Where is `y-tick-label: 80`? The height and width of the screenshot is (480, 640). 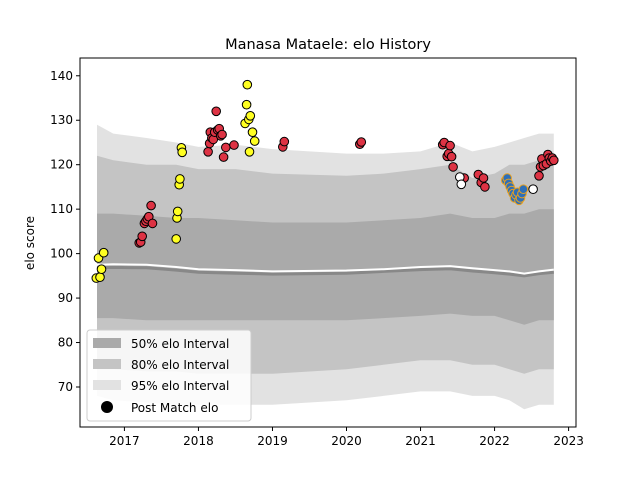 y-tick-label: 80 is located at coordinates (65, 343).